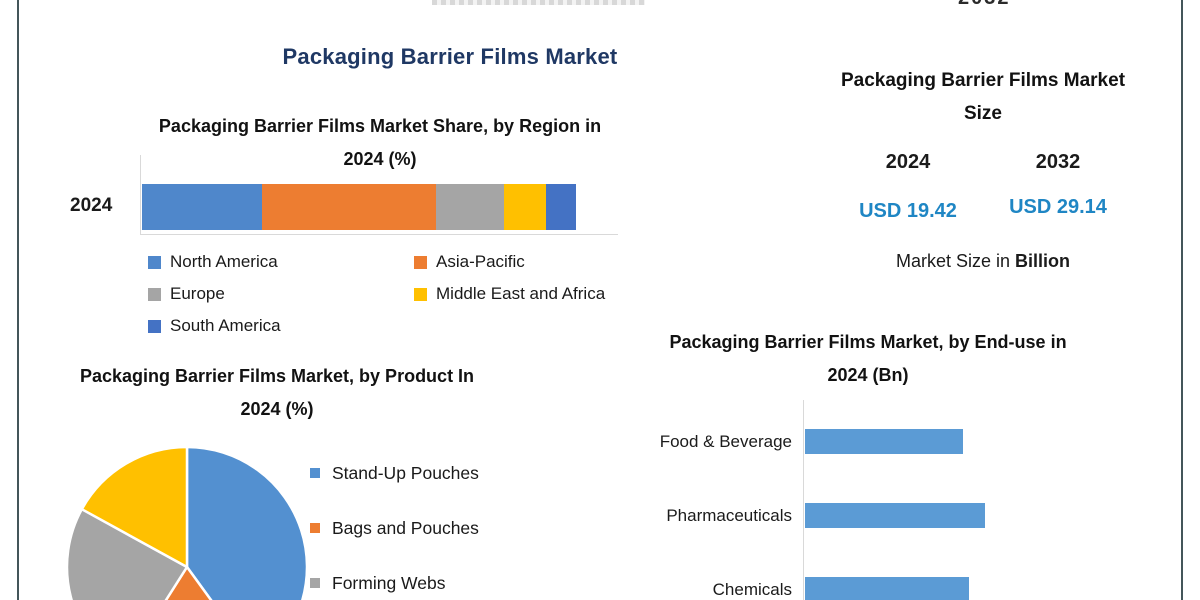 This screenshot has height=600, width=1200. What do you see at coordinates (420, 294) in the screenshot?
I see `legend-marker-middle-east-and-africa` at bounding box center [420, 294].